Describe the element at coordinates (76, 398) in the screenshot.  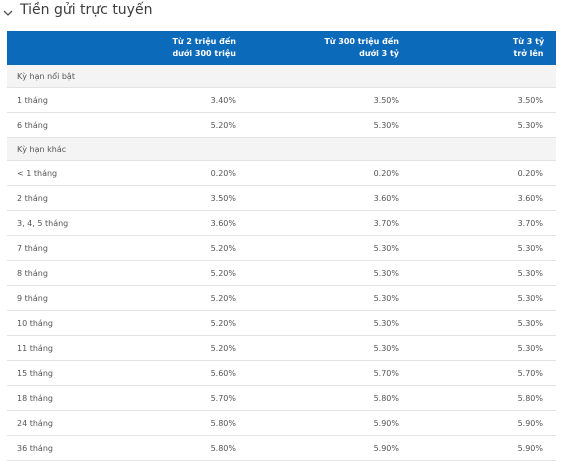
I see `term-cell: 18 tháng` at that location.